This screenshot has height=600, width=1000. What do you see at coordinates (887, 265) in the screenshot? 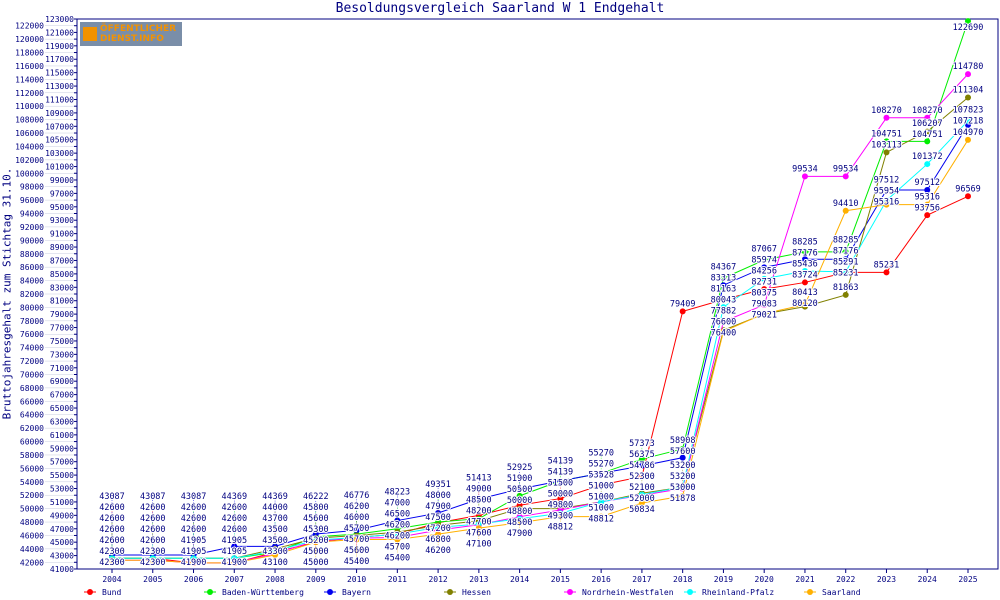
I see `data-label: 85231` at bounding box center [887, 265].